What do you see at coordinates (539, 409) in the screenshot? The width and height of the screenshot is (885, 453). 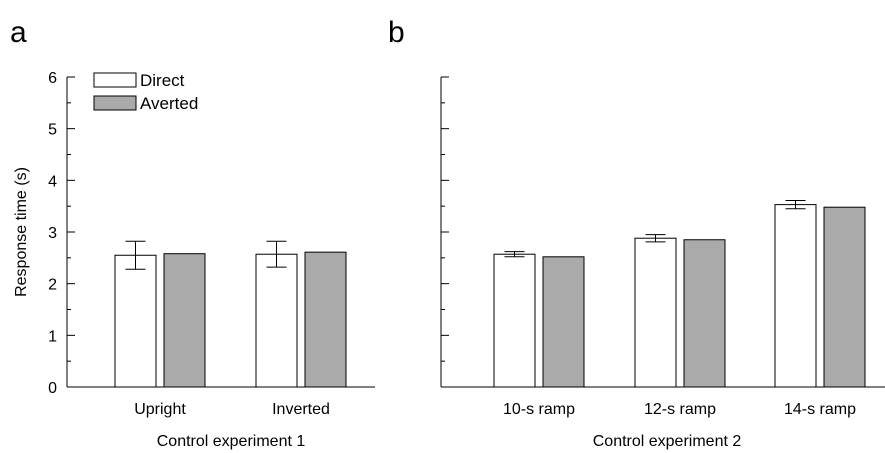 I see `panel-b-category-label: 10-s ramp` at bounding box center [539, 409].